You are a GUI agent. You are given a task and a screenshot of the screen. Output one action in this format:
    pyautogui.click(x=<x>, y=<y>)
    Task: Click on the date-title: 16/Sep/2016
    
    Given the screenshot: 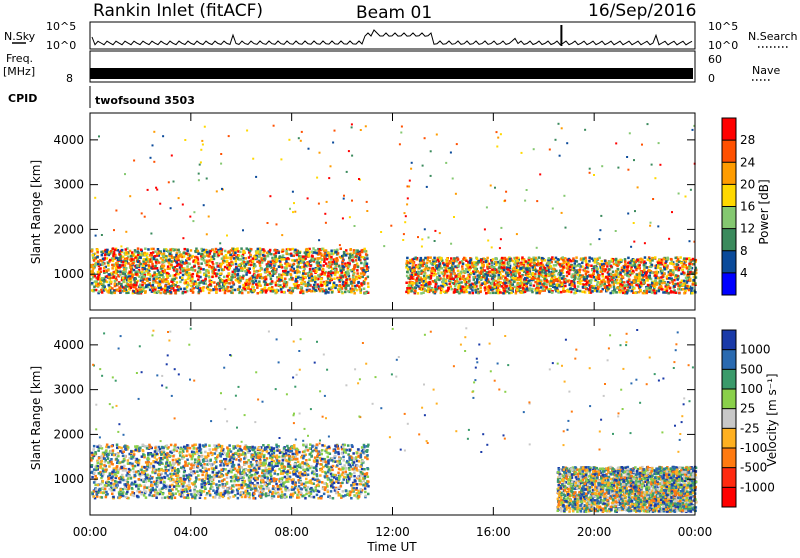 What is the action you would take?
    pyautogui.click(x=642, y=11)
    